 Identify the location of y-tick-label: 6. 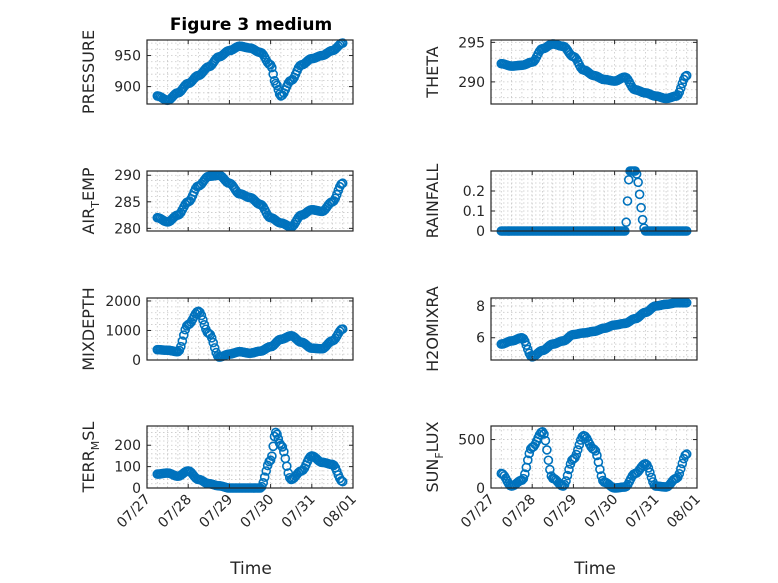
(480, 339).